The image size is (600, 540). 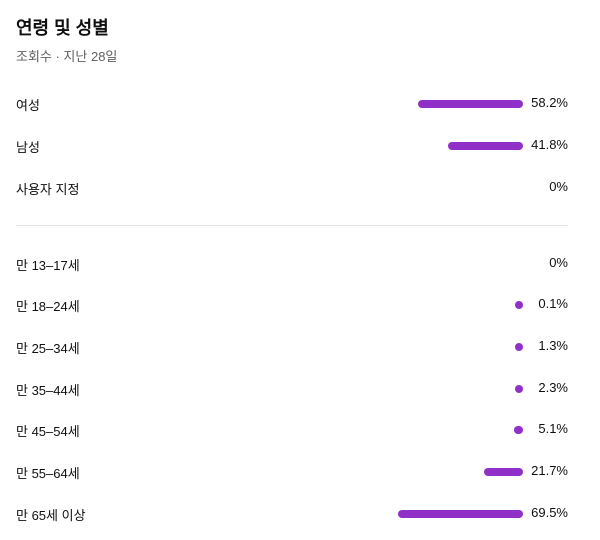 What do you see at coordinates (48, 306) in the screenshot?
I see `age-label: 만 18–24세` at bounding box center [48, 306].